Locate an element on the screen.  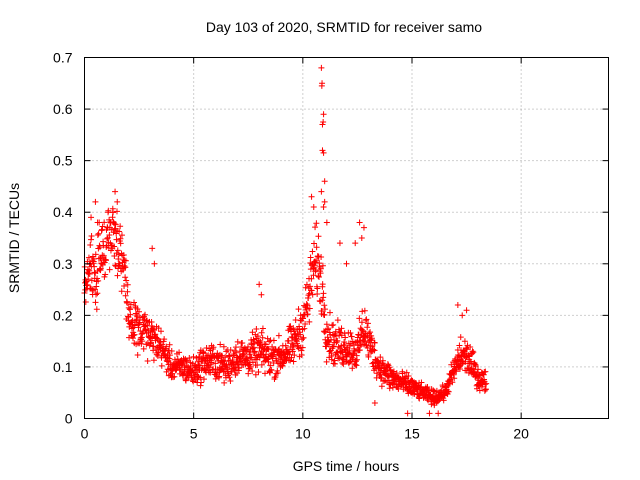
x-axis-label: GPS time / hours is located at coordinates (346, 466).